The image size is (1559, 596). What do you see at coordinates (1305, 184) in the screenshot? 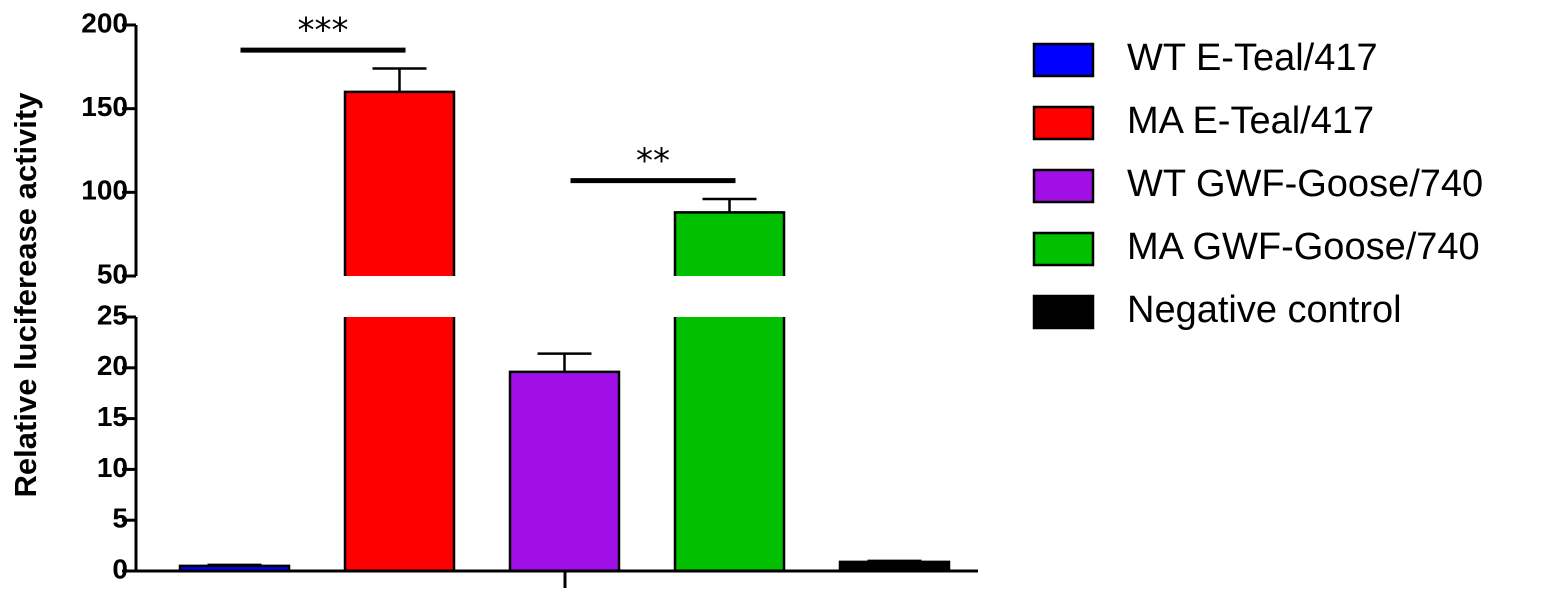
I see `legend-label: WT GWF-Goose/740` at bounding box center [1305, 184].